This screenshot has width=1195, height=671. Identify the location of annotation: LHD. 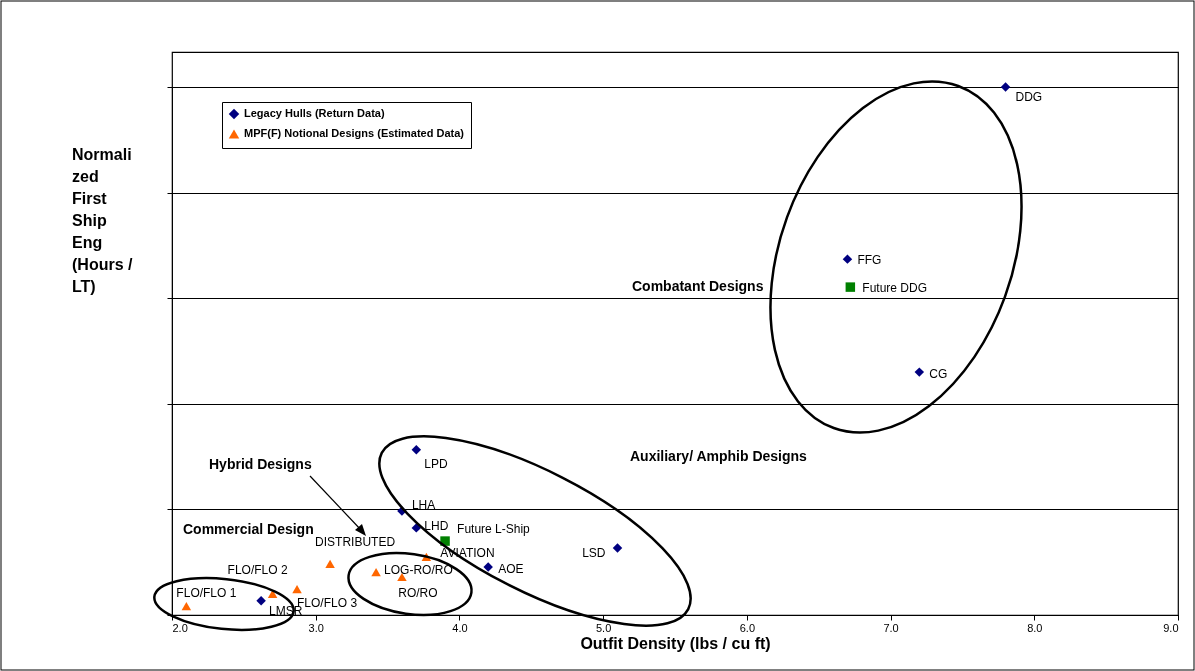
(436, 525).